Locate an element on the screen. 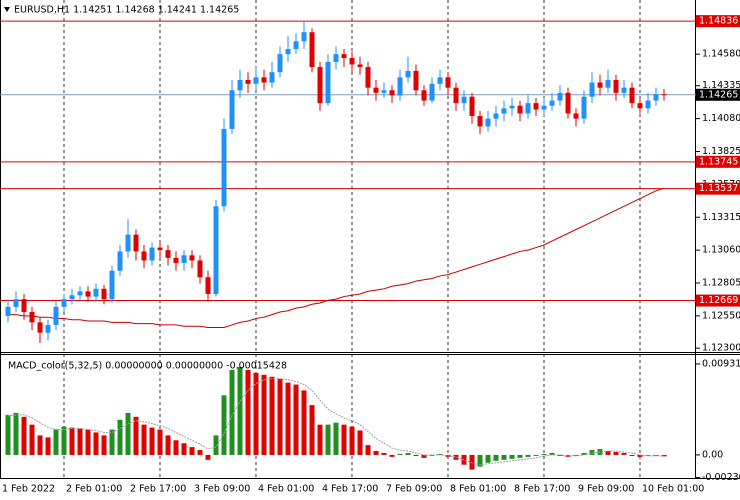  level-label: 1.13745 is located at coordinates (718, 161).